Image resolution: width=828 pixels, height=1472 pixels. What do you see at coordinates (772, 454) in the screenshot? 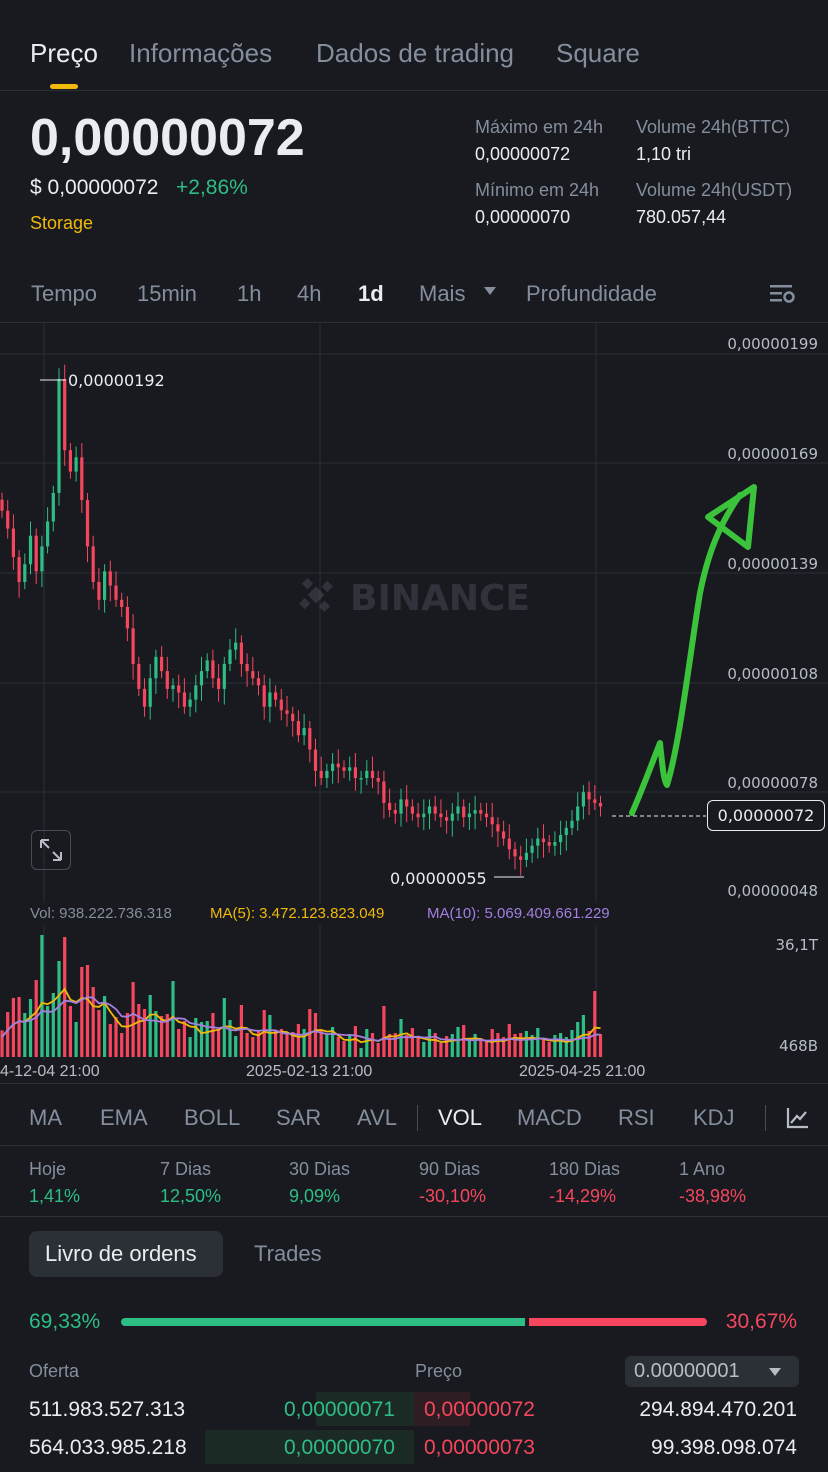
I see `y-tick-2: 0,00000169` at bounding box center [772, 454].